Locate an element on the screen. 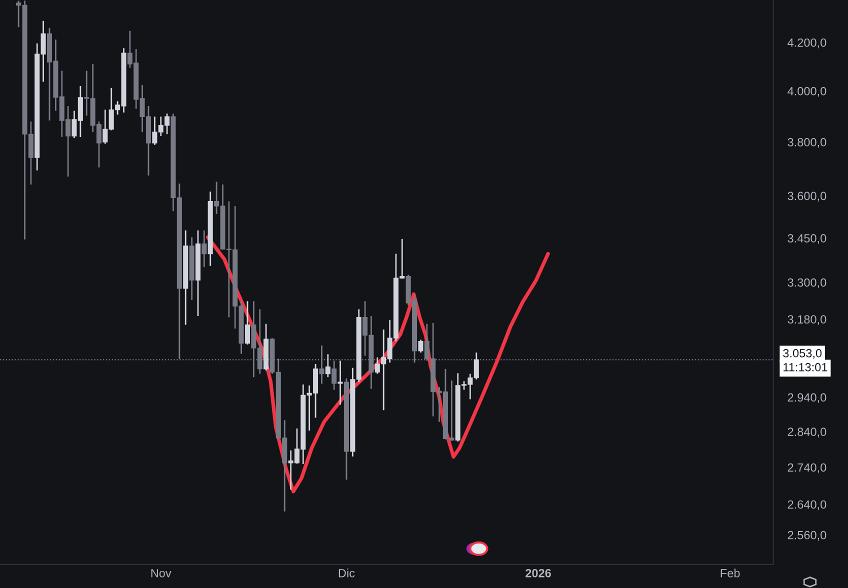 The image size is (848, 588). ref-line-label: 3.053,0 is located at coordinates (802, 354).